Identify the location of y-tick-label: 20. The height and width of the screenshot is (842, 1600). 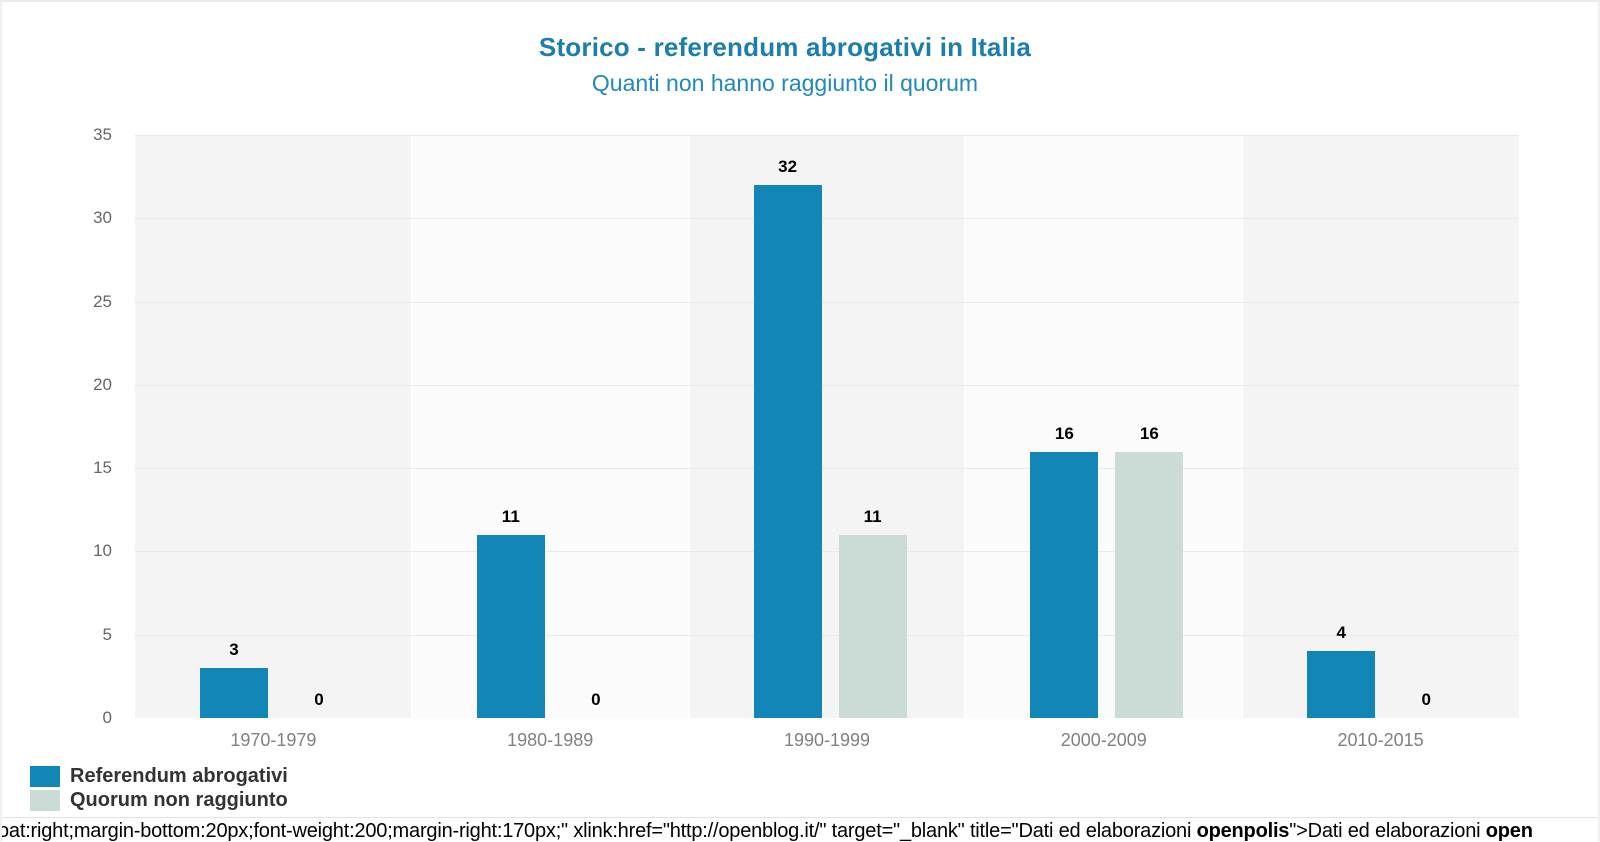
(102, 384).